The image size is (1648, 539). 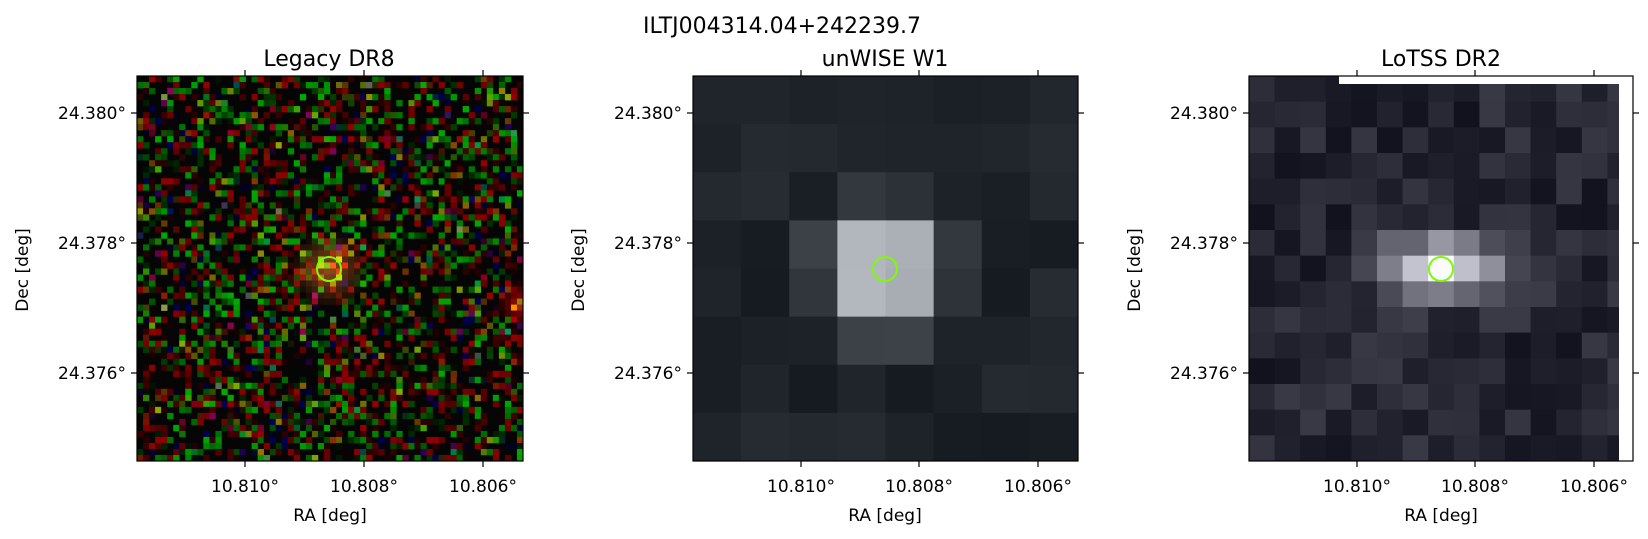 What do you see at coordinates (782, 26) in the screenshot?
I see `figure-title: ILTJ004314.04+242239.7` at bounding box center [782, 26].